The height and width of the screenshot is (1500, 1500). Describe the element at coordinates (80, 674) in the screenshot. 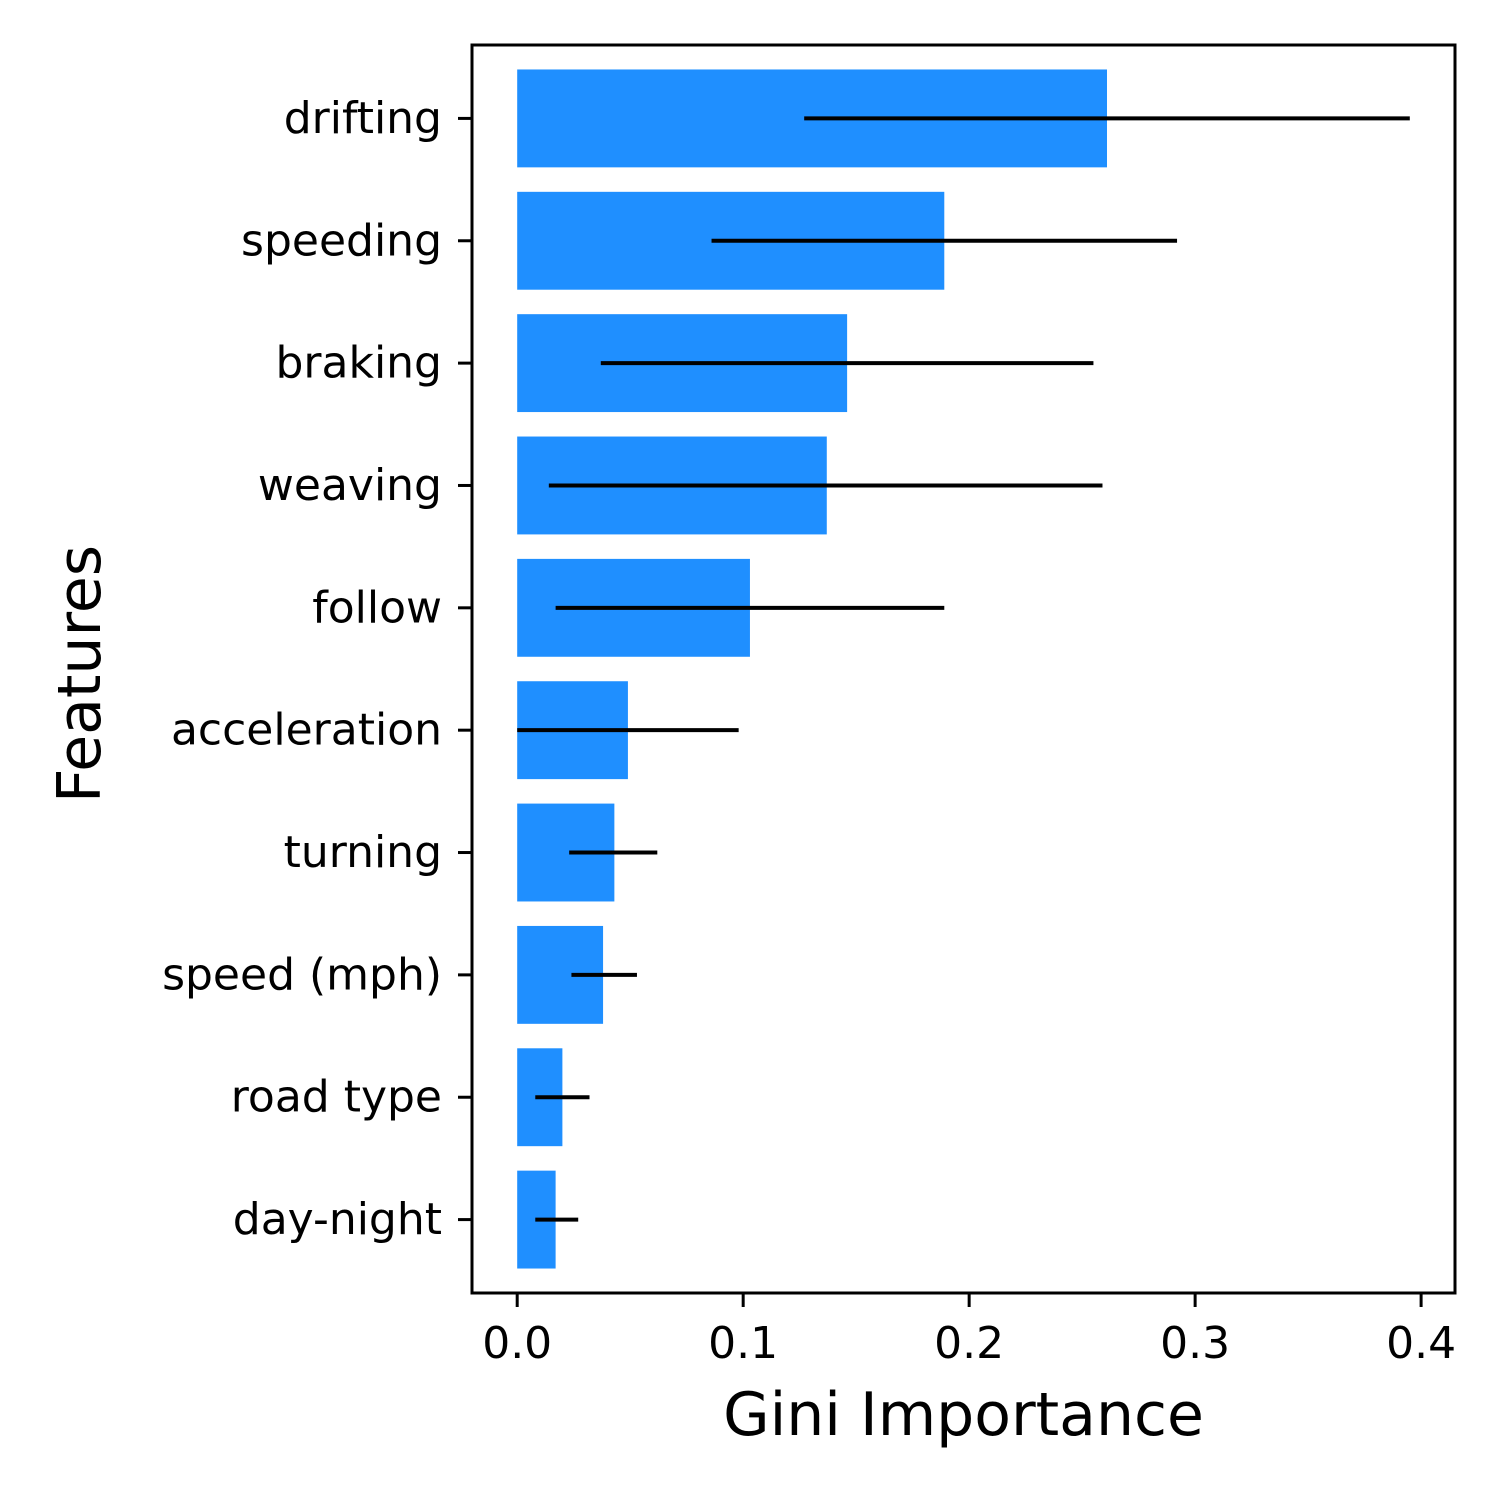

I see `y-axis-title: Features` at that location.